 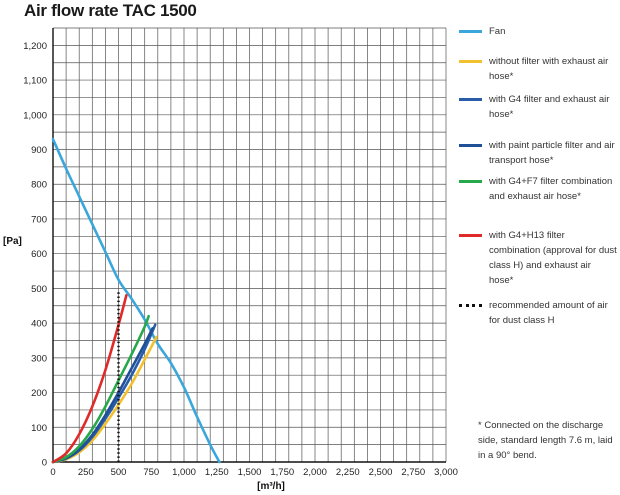 What do you see at coordinates (39, 150) in the screenshot?
I see `y-tick-label: 900` at bounding box center [39, 150].